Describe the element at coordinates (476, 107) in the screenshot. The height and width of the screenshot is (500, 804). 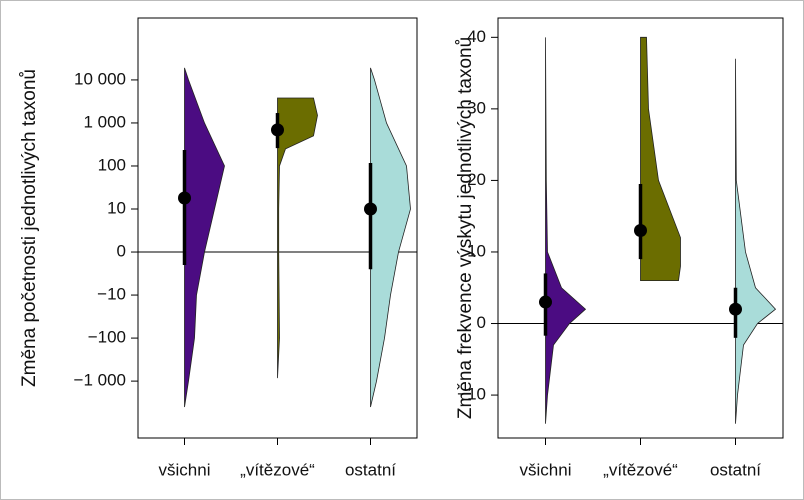
I see `y-tick-label: 30` at that location.